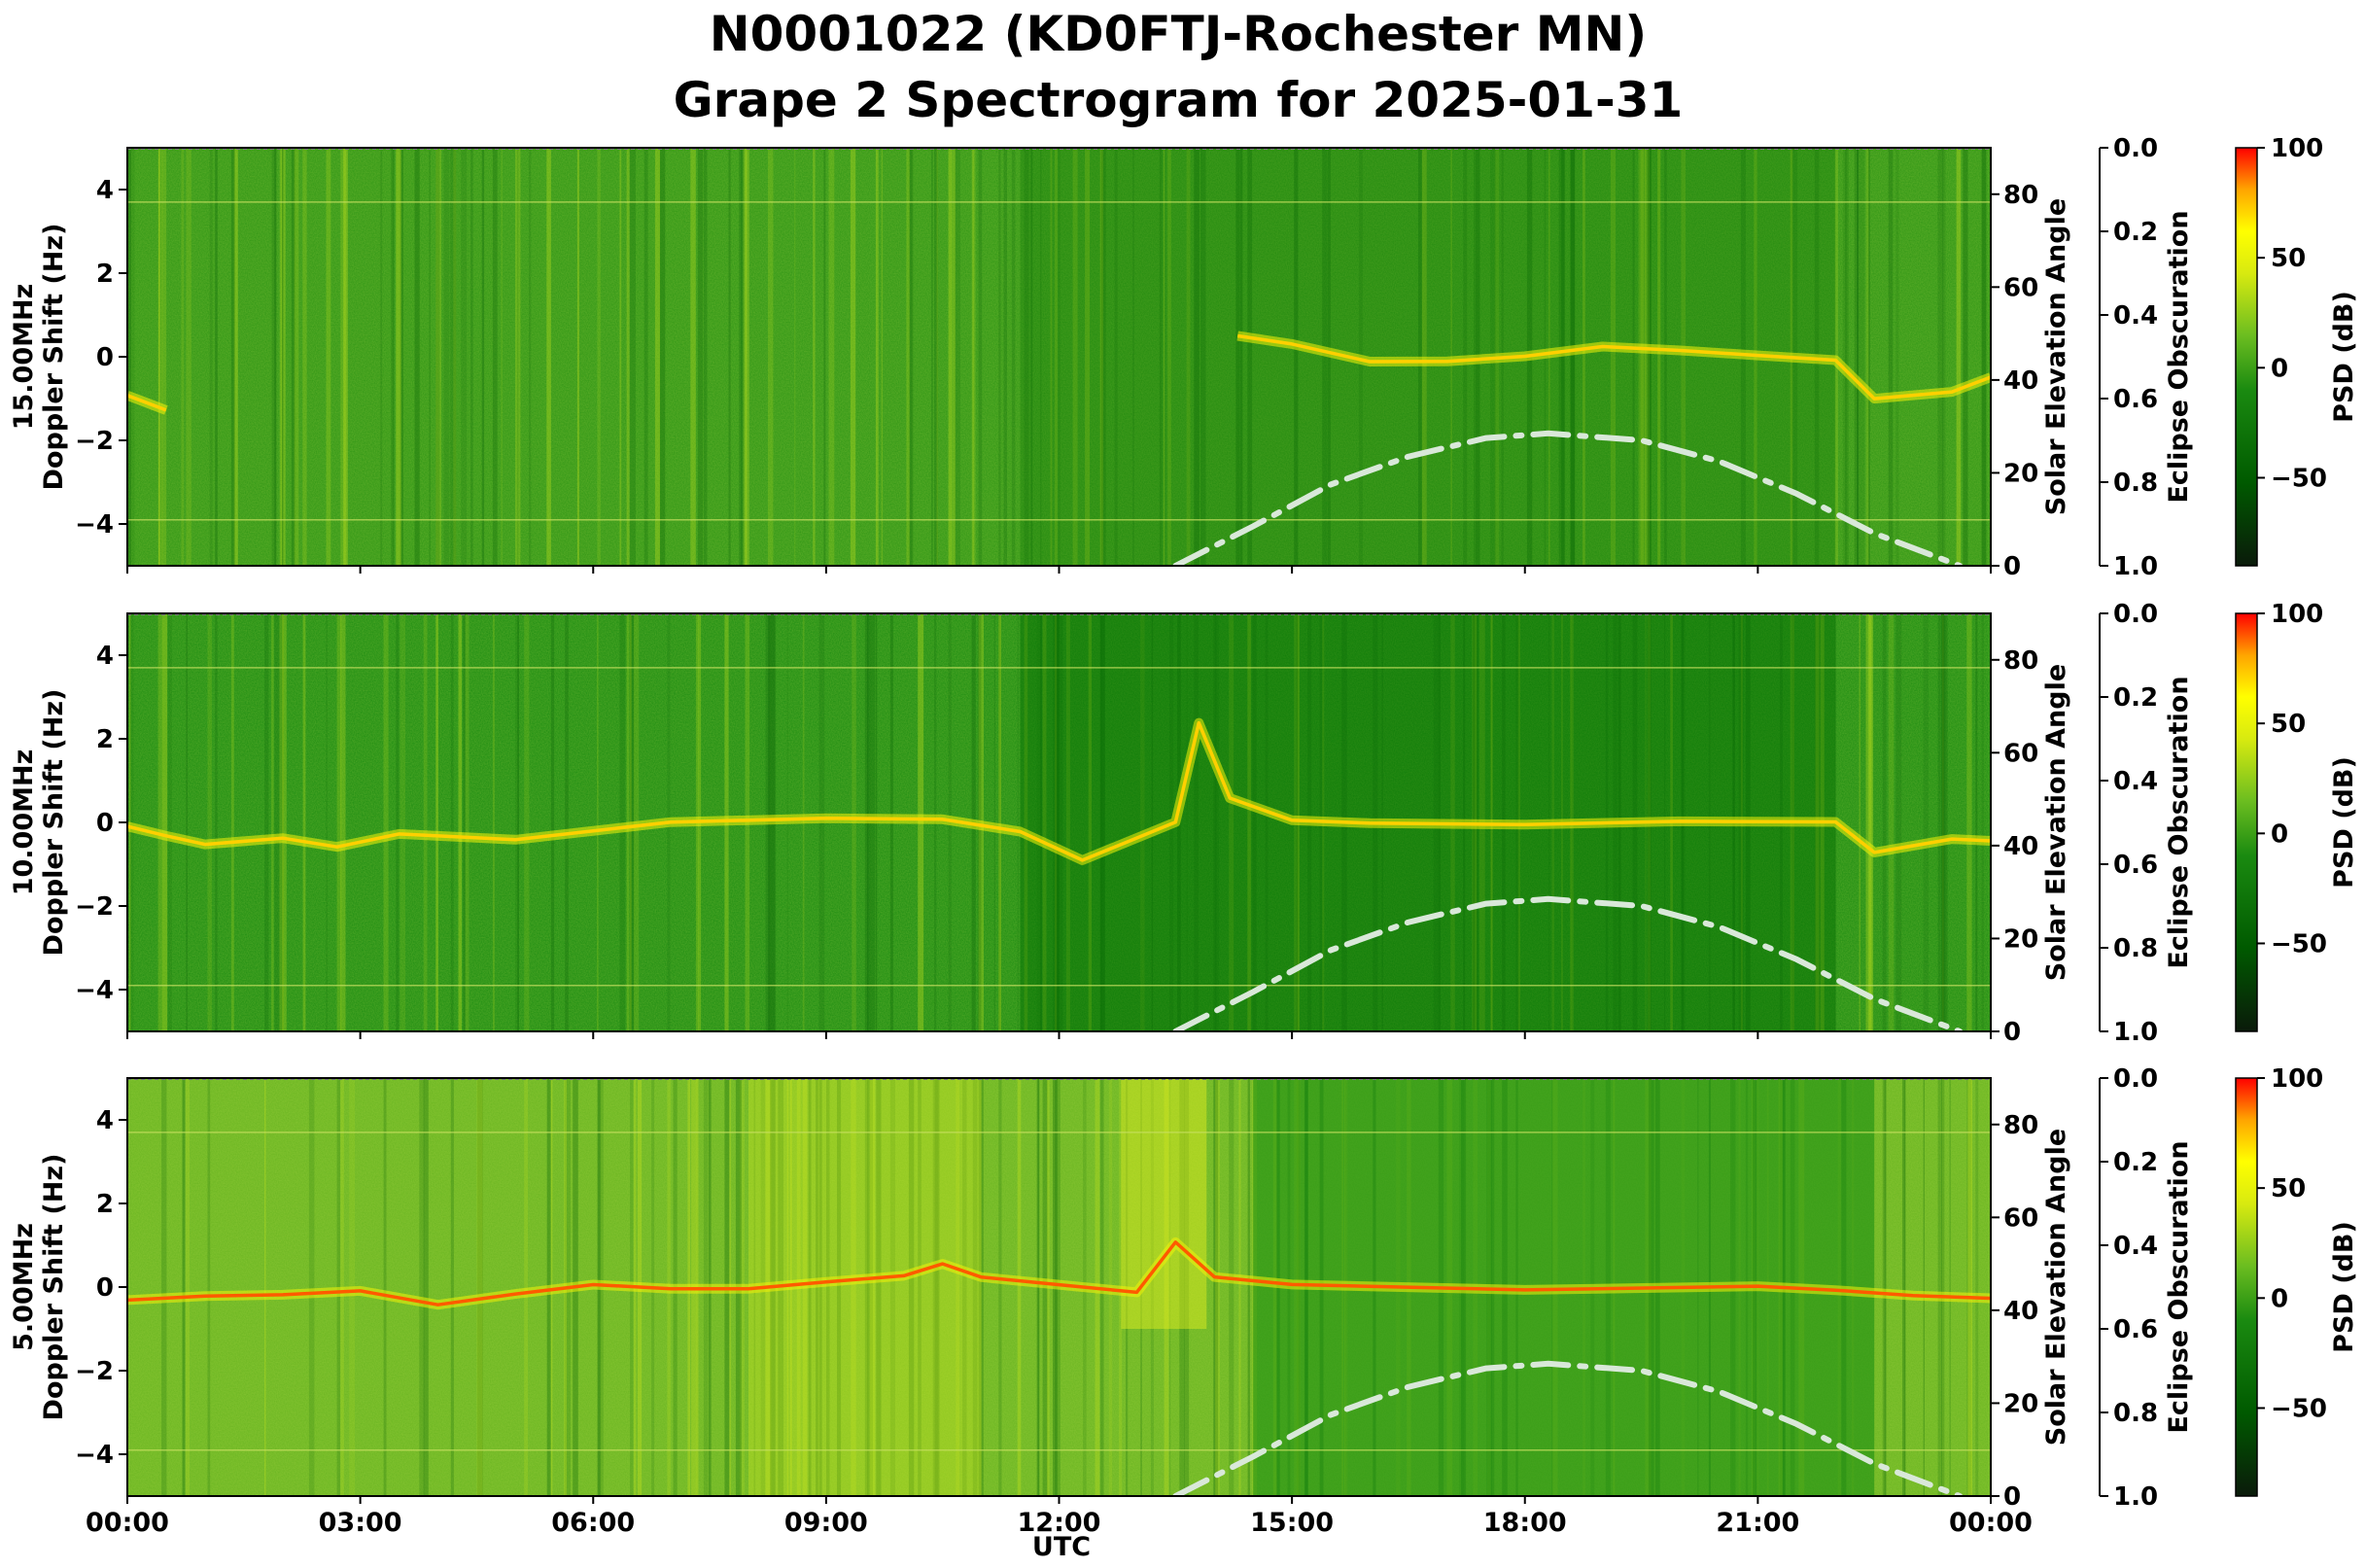  Describe the element at coordinates (2021, 1218) in the screenshot. I see `right-tick-label: 60` at that location.